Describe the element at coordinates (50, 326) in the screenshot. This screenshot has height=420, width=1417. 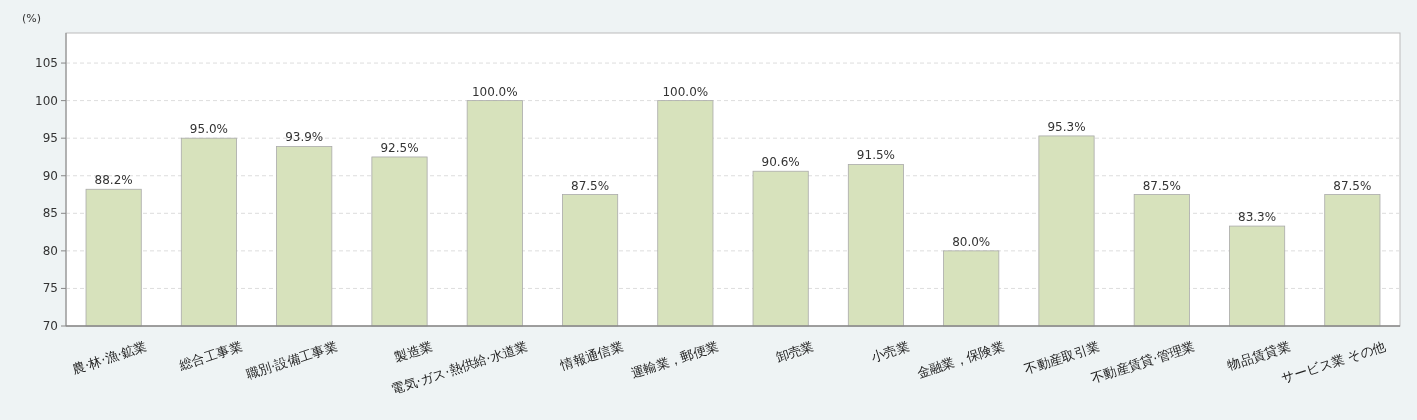
I see `y-tick-label: 70` at that location.